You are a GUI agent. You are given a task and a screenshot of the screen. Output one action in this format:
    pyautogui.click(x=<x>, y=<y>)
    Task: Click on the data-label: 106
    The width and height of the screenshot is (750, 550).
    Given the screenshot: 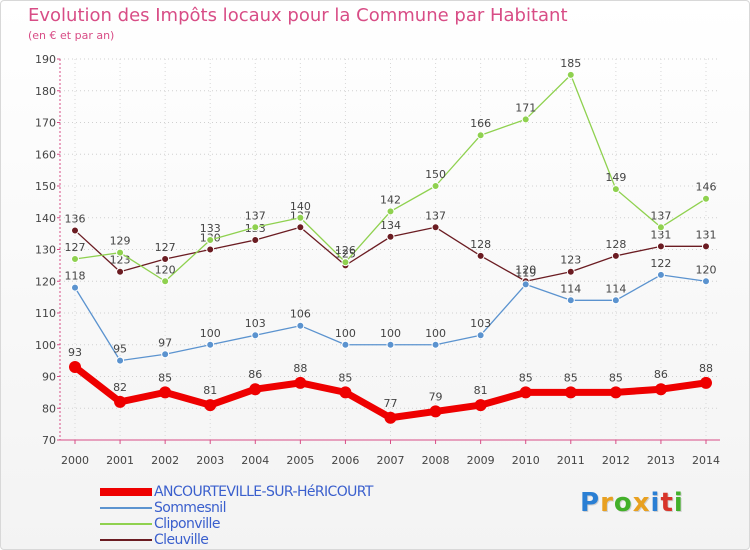 What is the action you would take?
    pyautogui.click(x=300, y=314)
    